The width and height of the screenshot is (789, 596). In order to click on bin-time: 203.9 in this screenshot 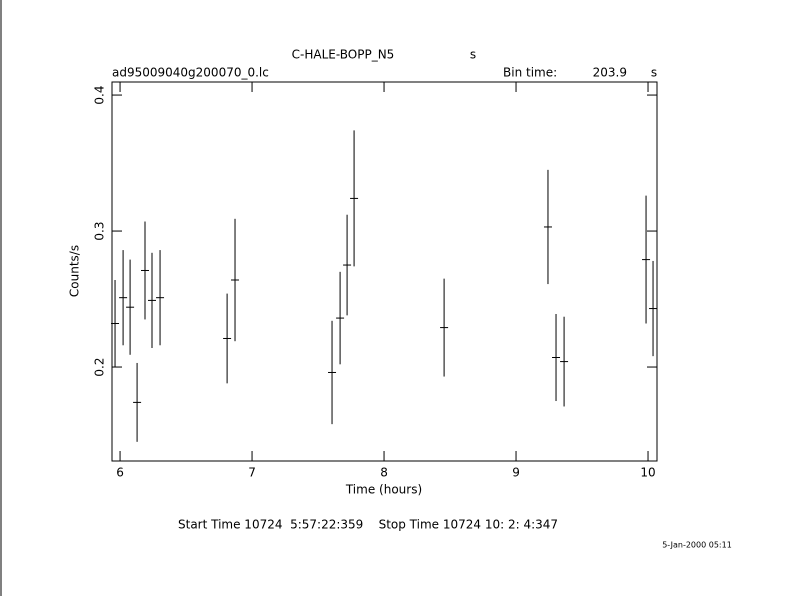, I will do `click(610, 73)`.